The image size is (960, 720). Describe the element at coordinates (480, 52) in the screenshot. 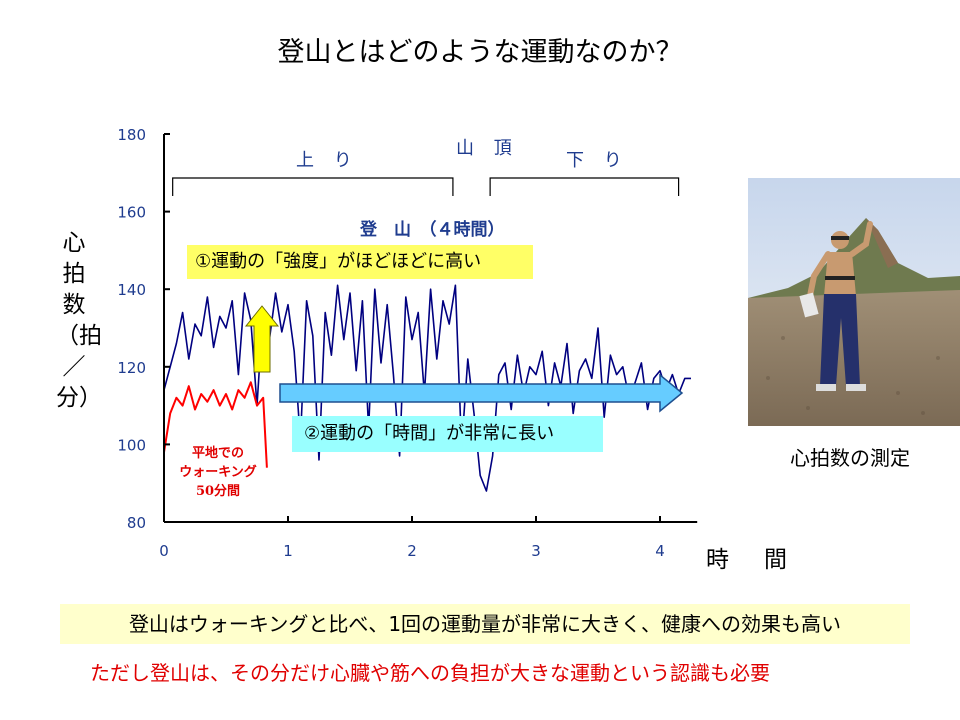

I see `slide-title: 登山とはどのような運動なのか？` at that location.